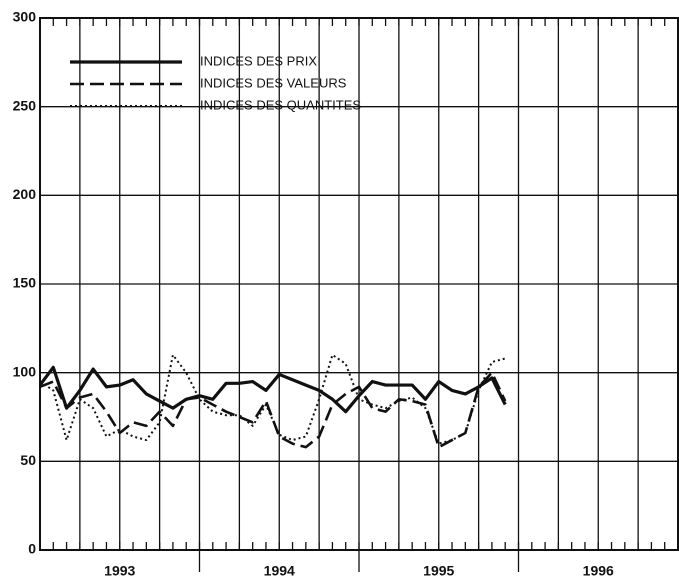  I want to click on x-group-label: 1996, so click(598, 571).